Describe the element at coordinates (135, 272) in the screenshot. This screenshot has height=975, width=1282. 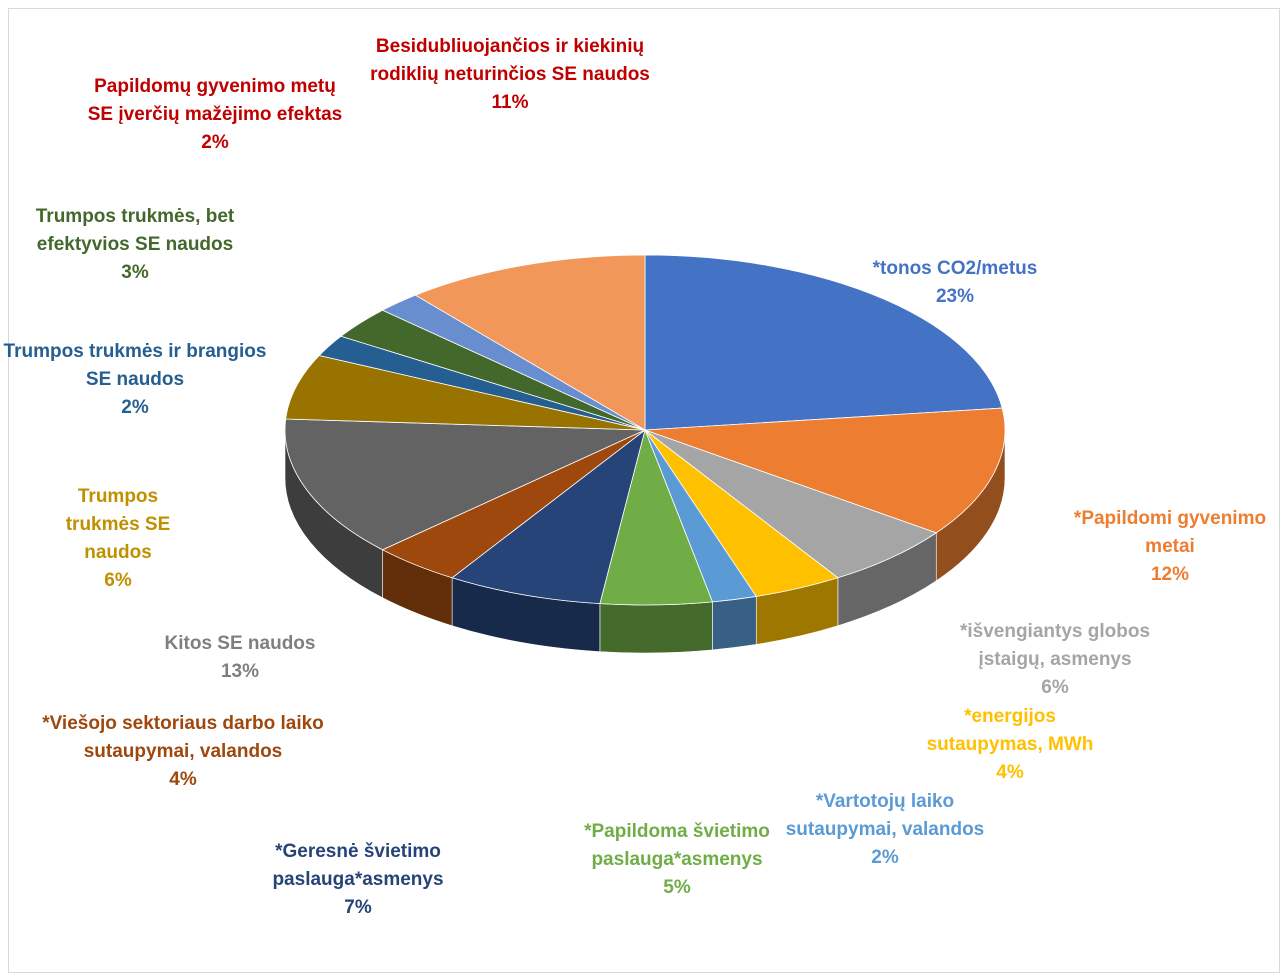
I see `value-label: 3%` at that location.